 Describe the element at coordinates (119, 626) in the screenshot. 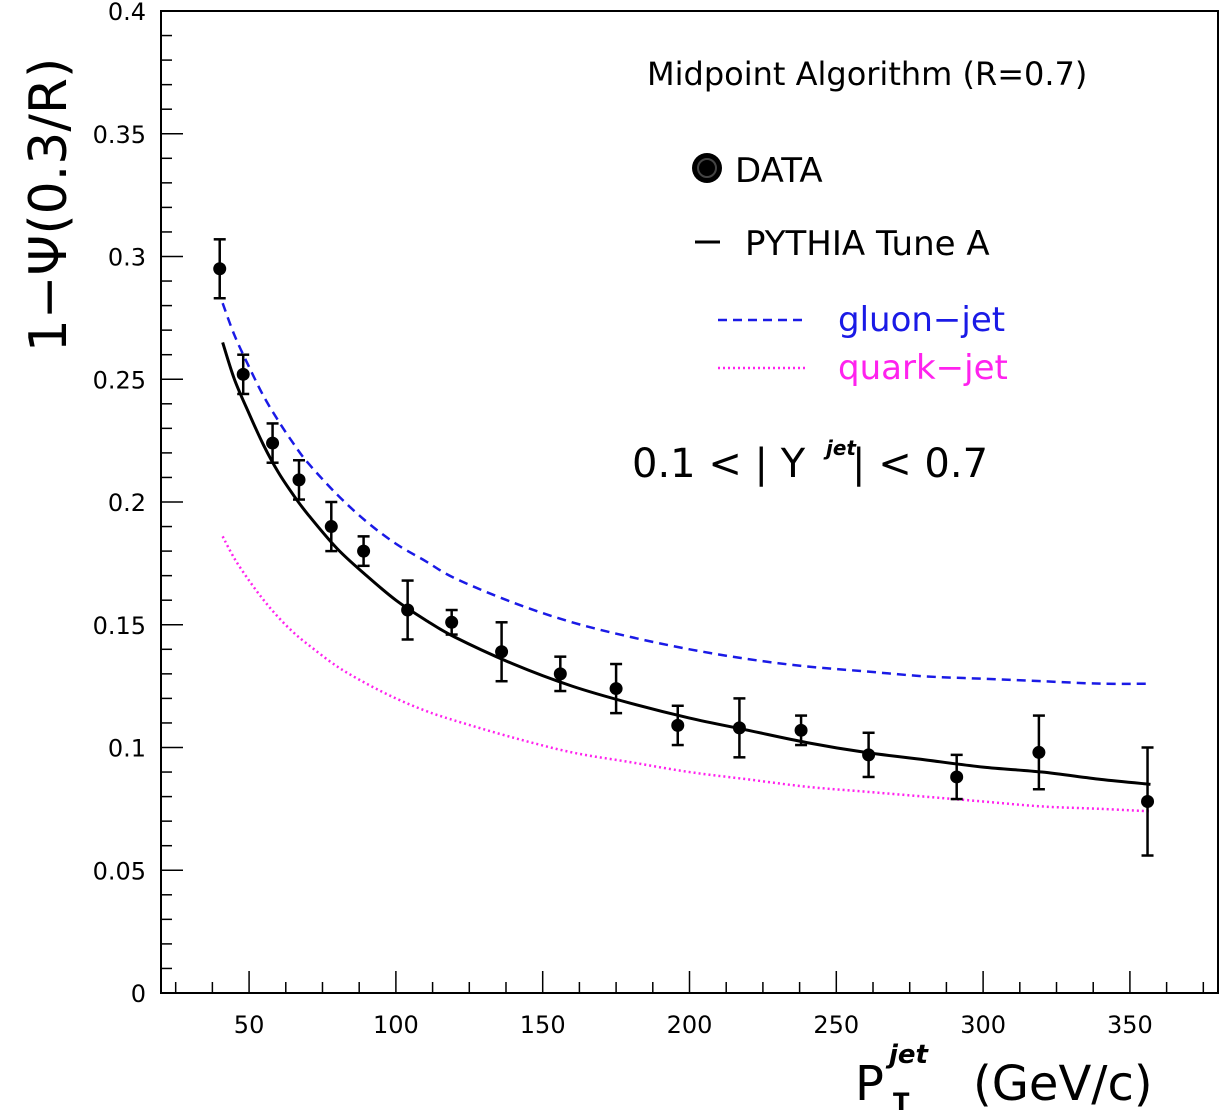

I see `y-tick-label: 0.15` at that location.